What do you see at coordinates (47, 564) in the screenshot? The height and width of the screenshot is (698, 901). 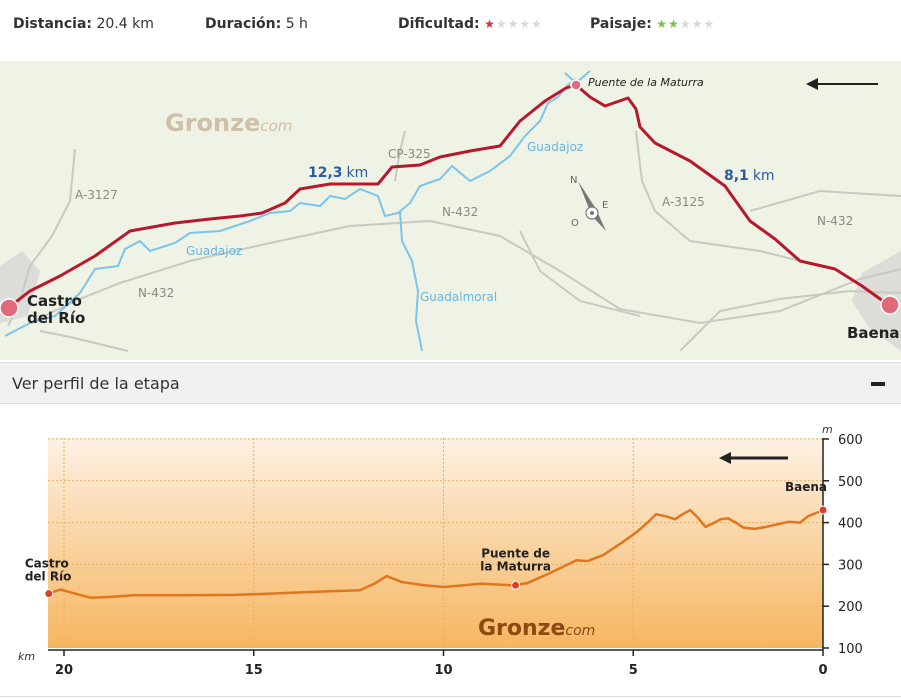 I see `elevation-marker-label: Castro` at bounding box center [47, 564].